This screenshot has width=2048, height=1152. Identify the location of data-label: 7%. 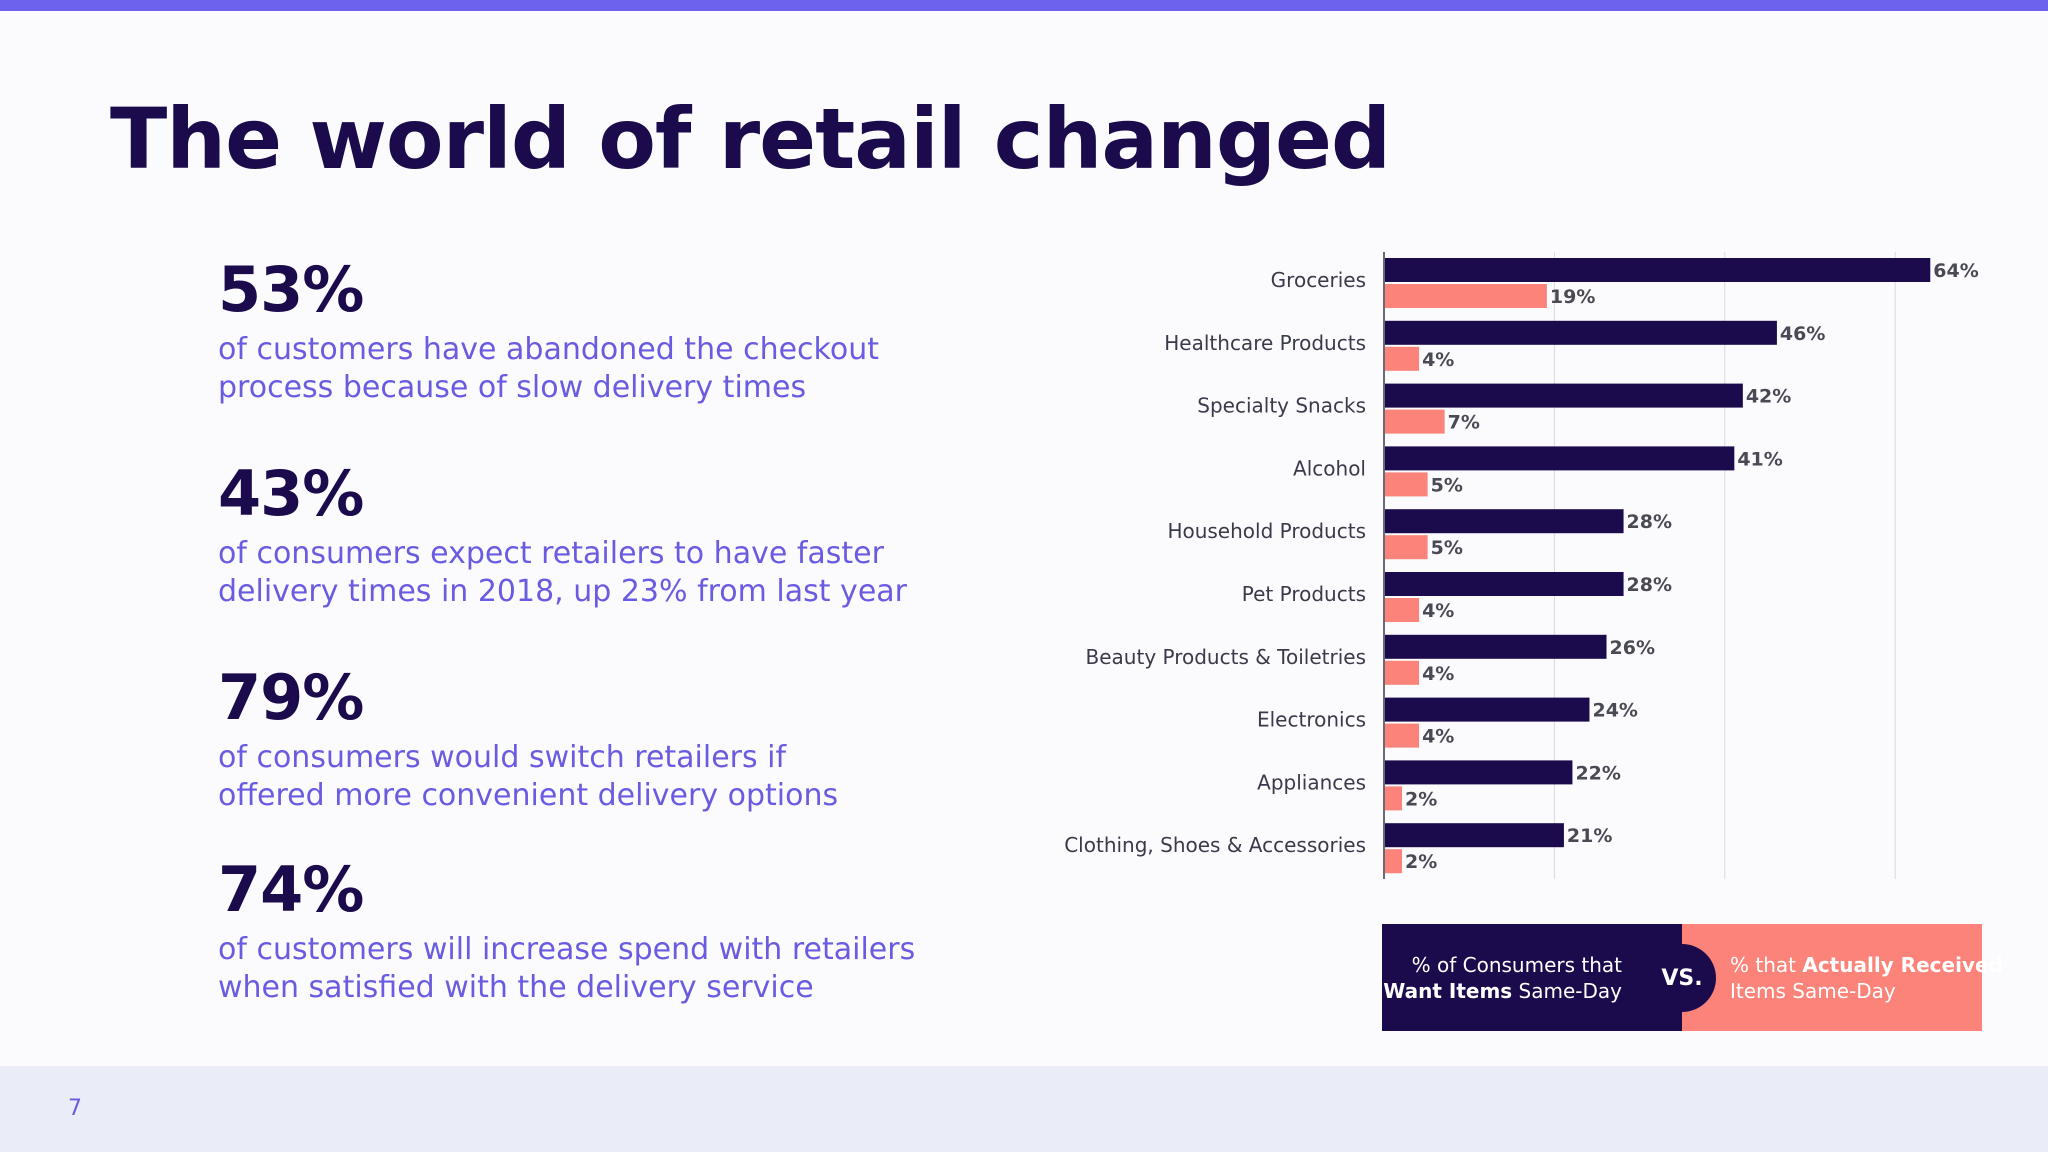
(1464, 423).